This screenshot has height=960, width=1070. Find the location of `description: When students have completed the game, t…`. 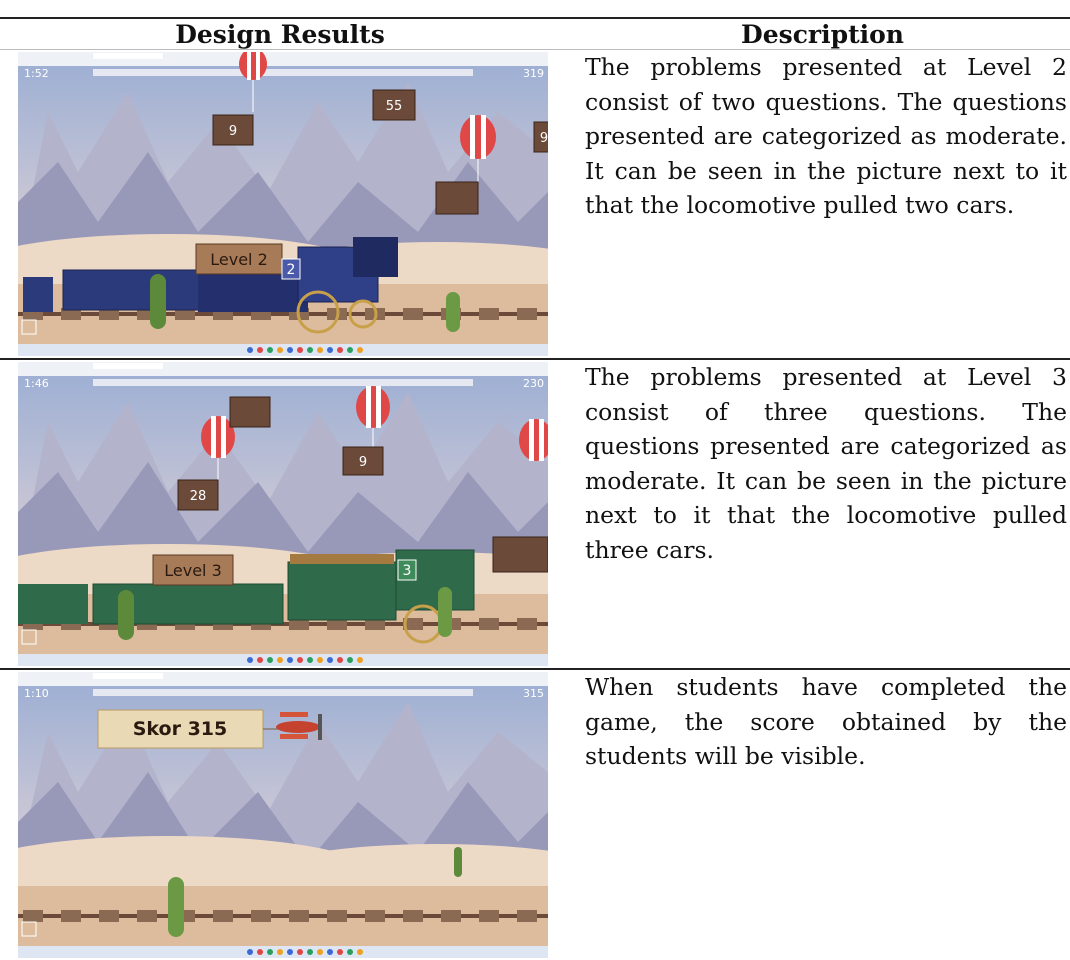

description: When students have completed the game, t… is located at coordinates (826, 722).